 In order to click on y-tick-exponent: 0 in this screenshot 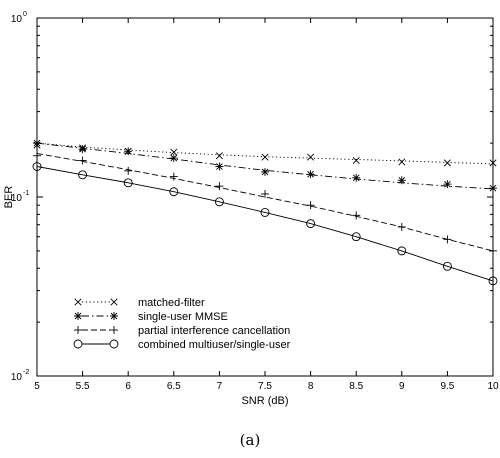, I will do `click(25, 14)`.